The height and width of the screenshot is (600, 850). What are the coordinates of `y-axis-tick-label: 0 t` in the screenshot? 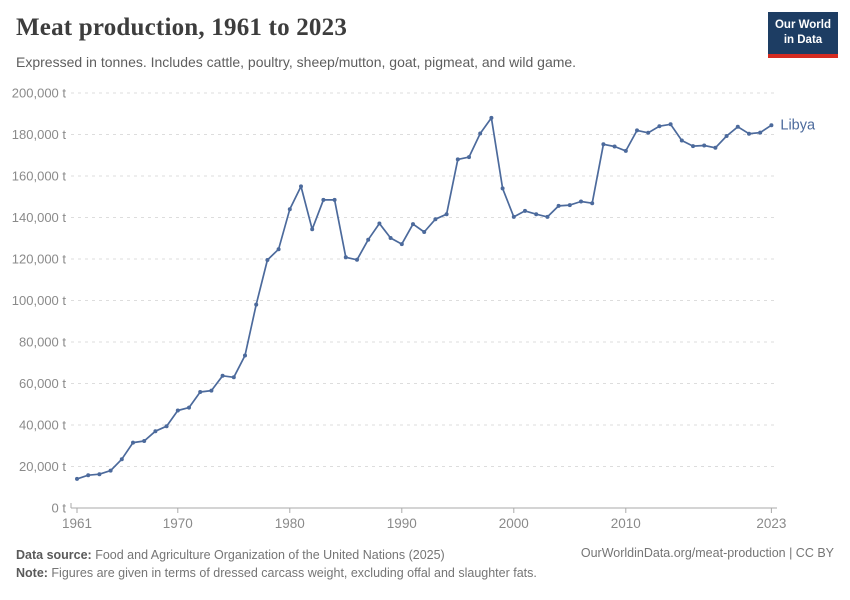 It's located at (59, 508).